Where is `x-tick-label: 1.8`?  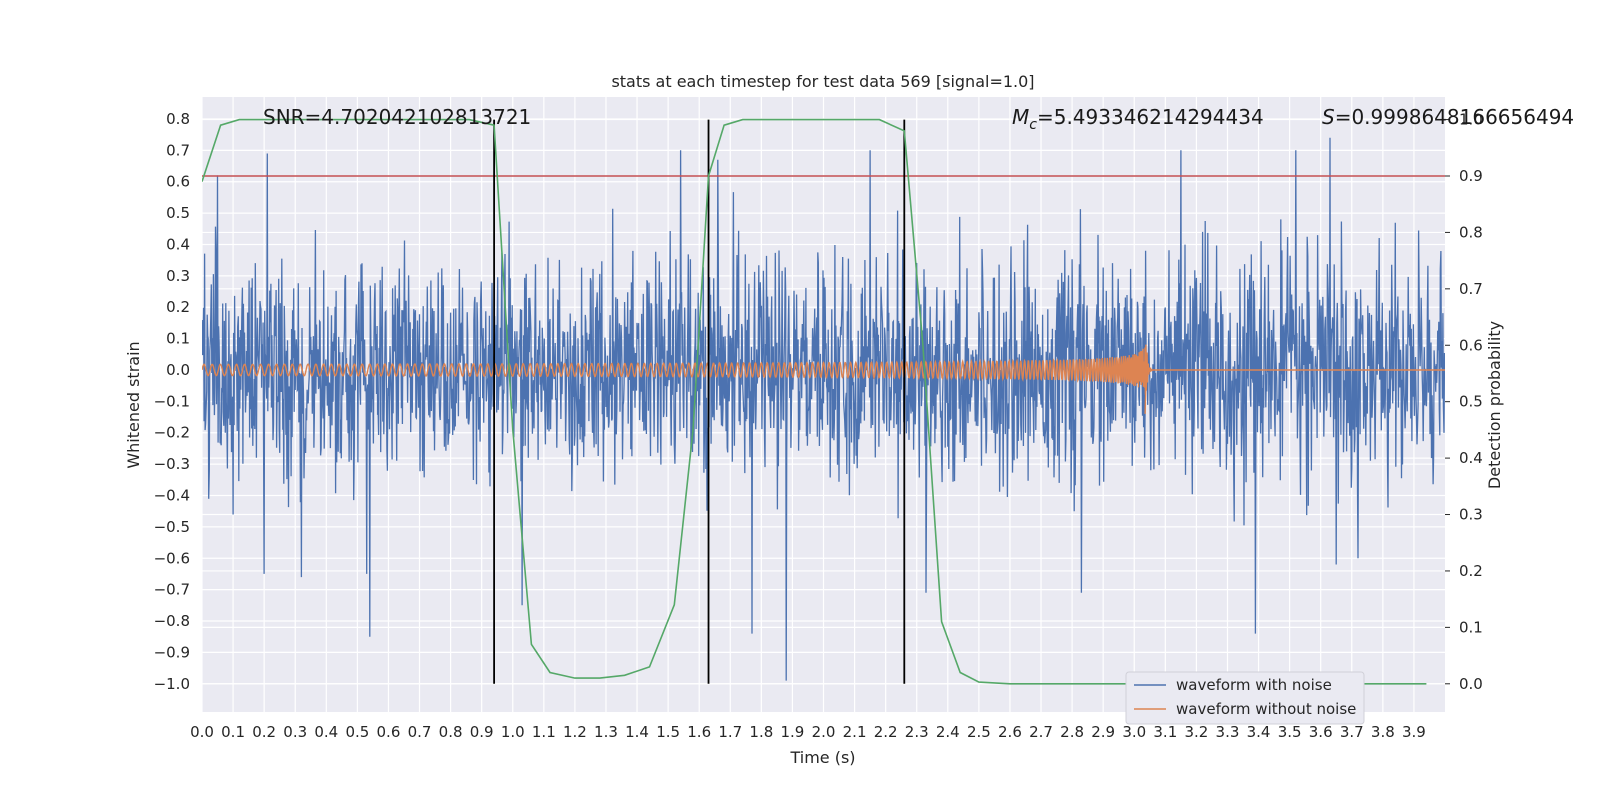 x-tick-label: 1.8 is located at coordinates (761, 732).